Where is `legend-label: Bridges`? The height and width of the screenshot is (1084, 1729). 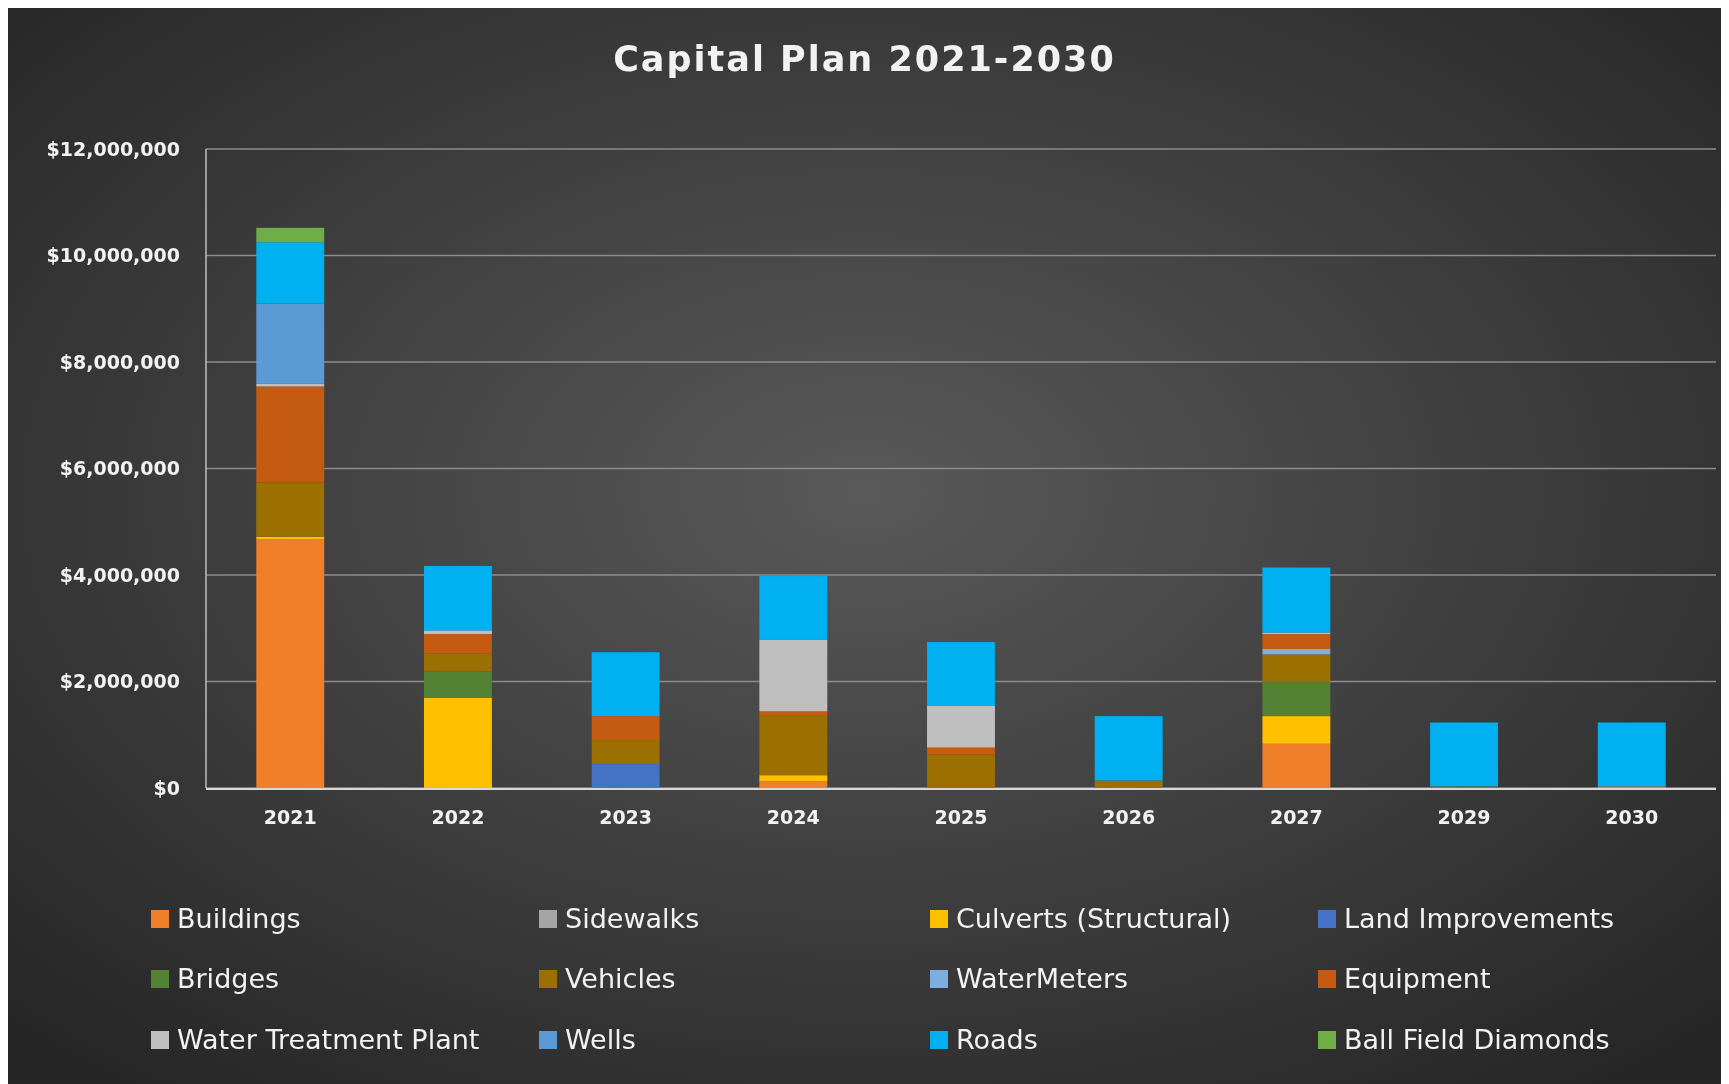
legend-label: Bridges is located at coordinates (228, 979).